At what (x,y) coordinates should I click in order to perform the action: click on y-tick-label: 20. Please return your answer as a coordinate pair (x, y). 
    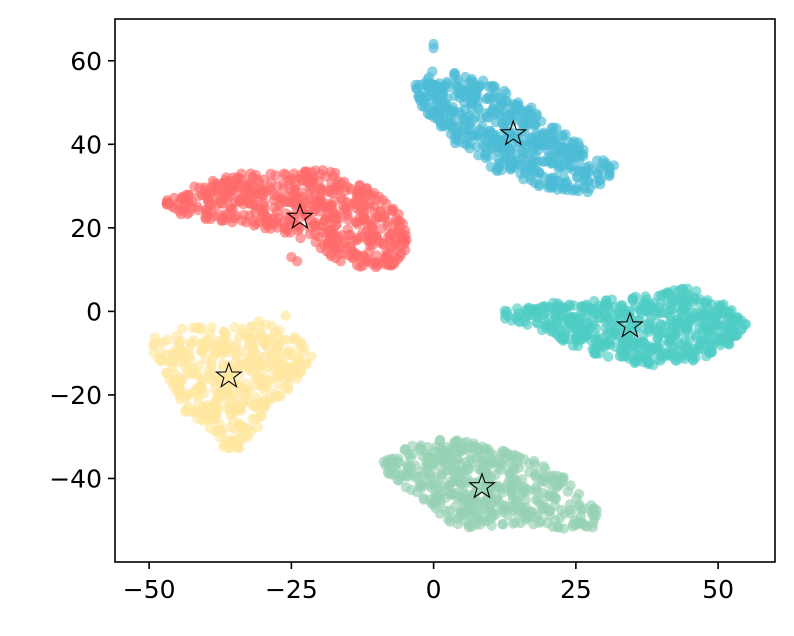
    Looking at the image, I should click on (86, 228).